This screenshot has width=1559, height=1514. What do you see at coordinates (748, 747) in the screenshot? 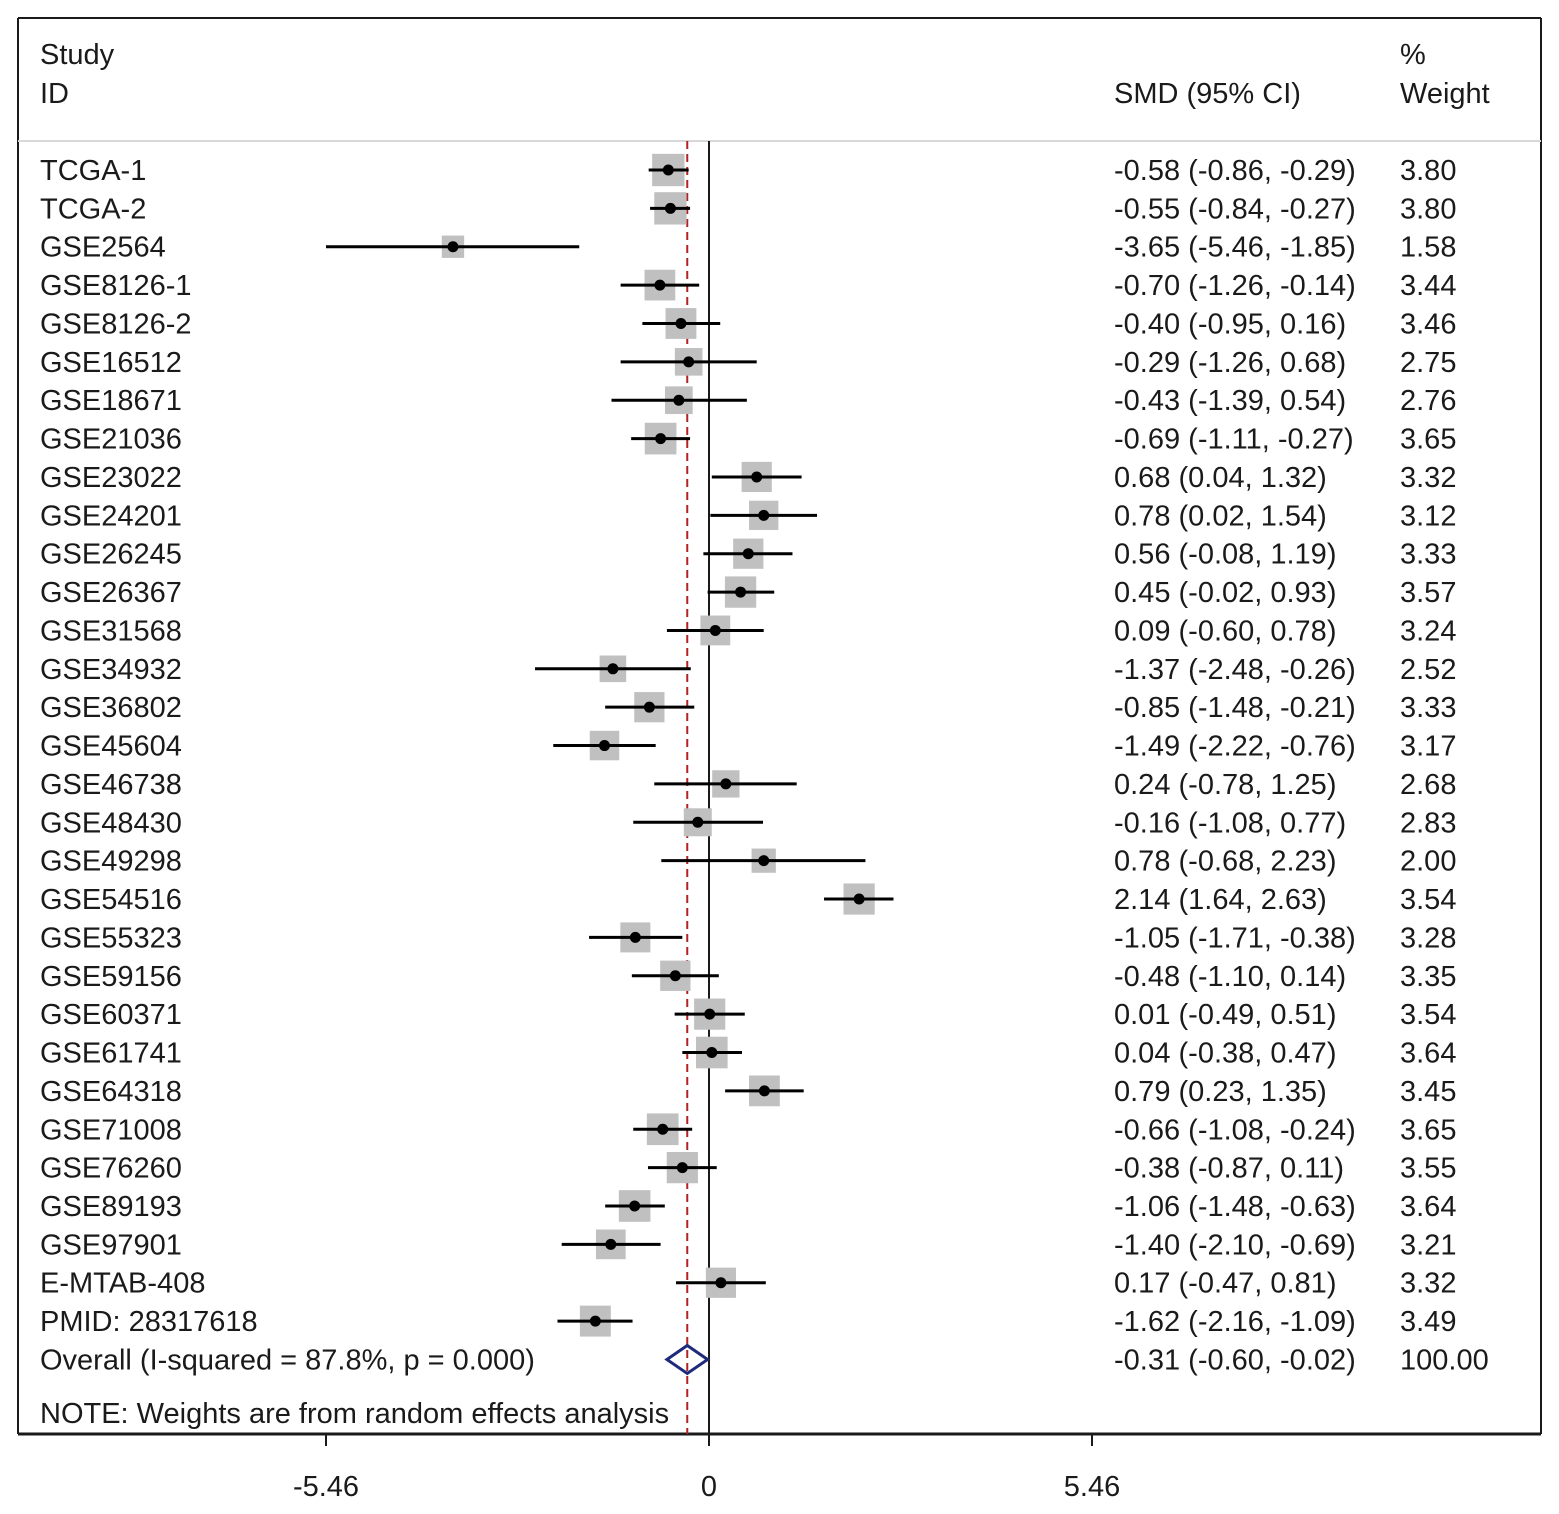
I see `study-row: GSE45604 -1.49 (-2.22, -0.76) 3.17` at bounding box center [748, 747].